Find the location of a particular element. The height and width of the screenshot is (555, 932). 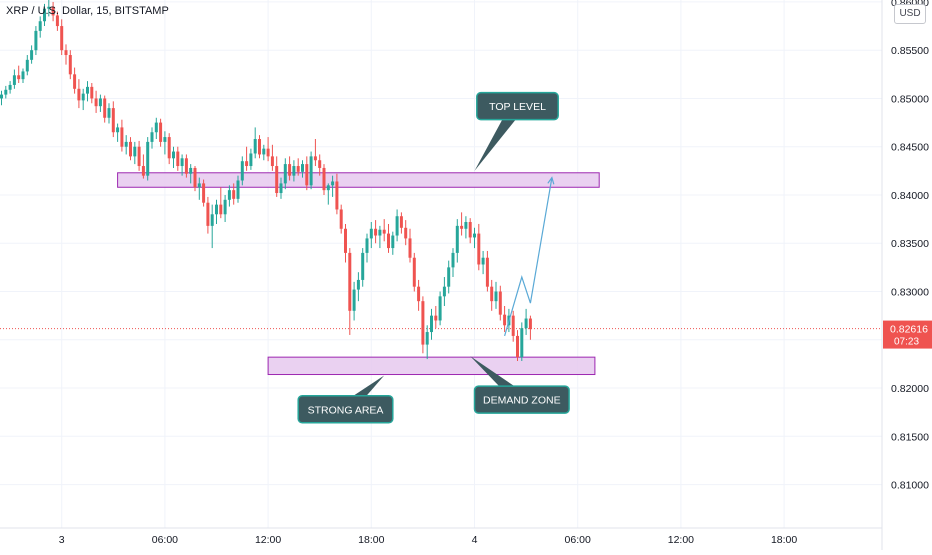

last-price-tag is located at coordinates (907, 334).